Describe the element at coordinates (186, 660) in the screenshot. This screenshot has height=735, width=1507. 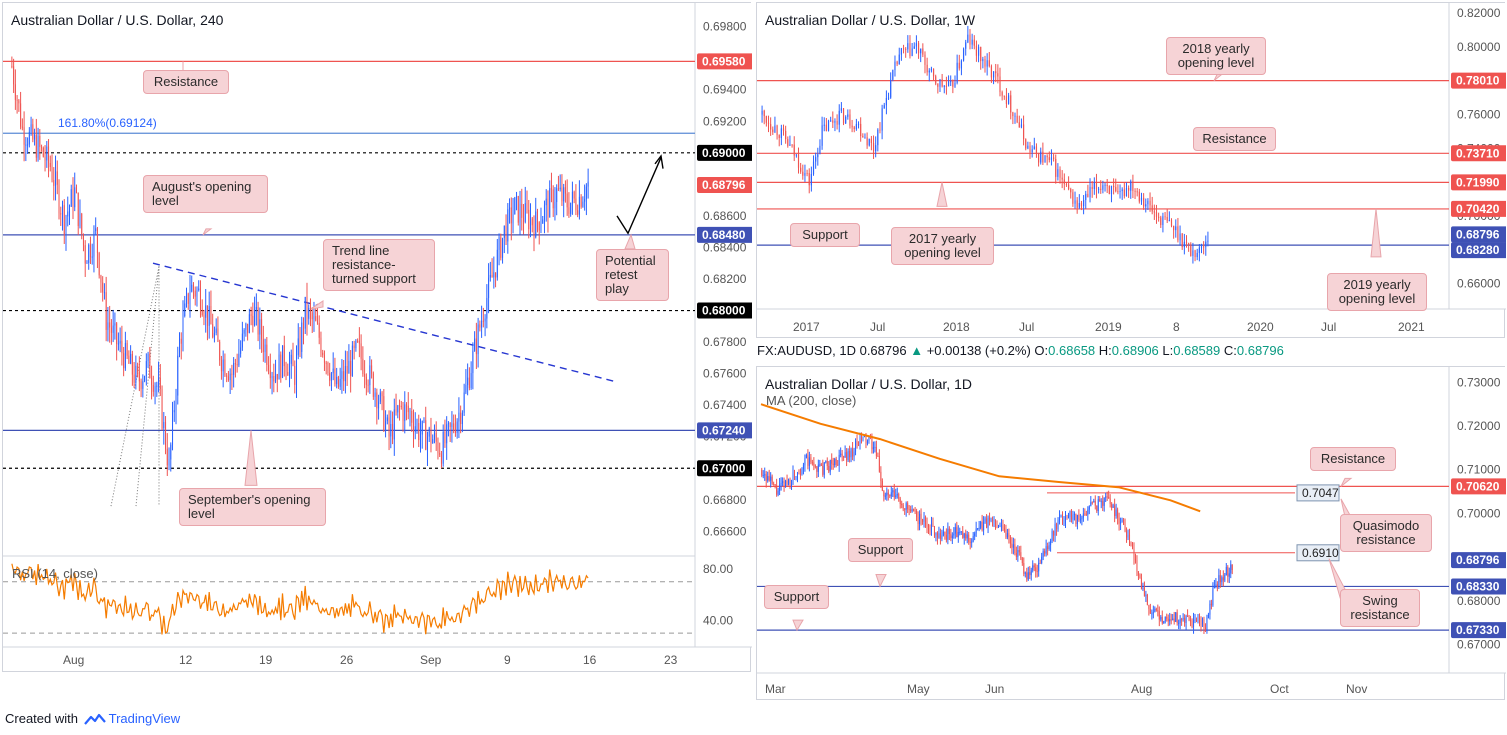
I see `time-tick-label: 12` at that location.